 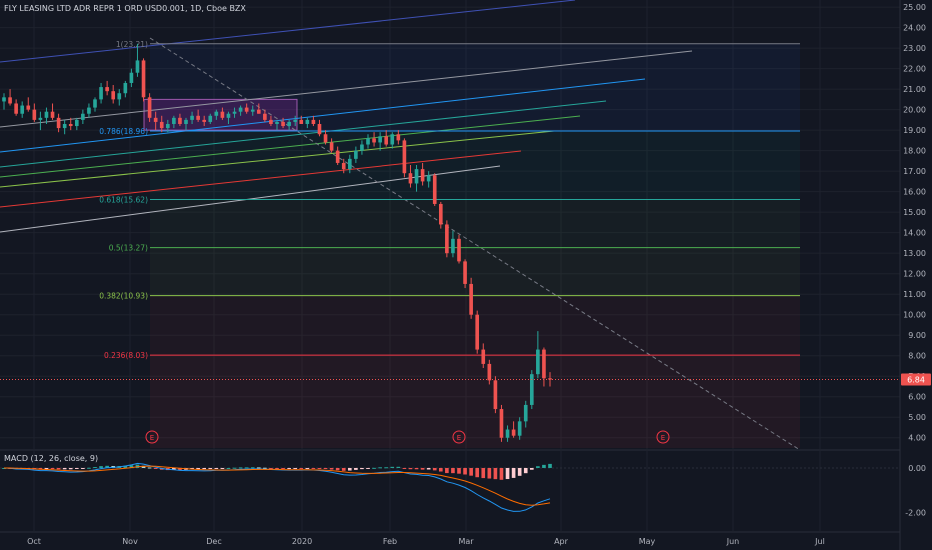 What do you see at coordinates (130, 541) in the screenshot?
I see `x-tick-label: Nov` at bounding box center [130, 541].